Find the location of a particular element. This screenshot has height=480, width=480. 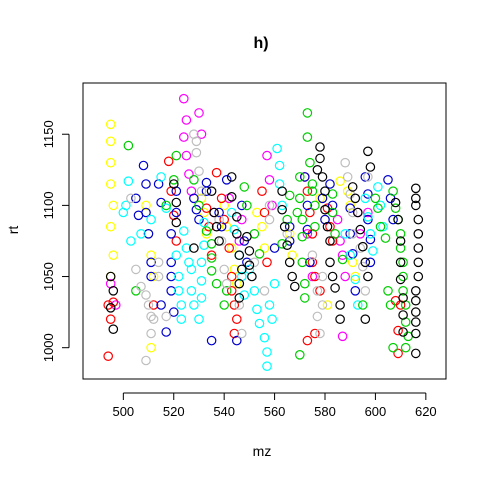

chart-title: h) is located at coordinates (260, 43).